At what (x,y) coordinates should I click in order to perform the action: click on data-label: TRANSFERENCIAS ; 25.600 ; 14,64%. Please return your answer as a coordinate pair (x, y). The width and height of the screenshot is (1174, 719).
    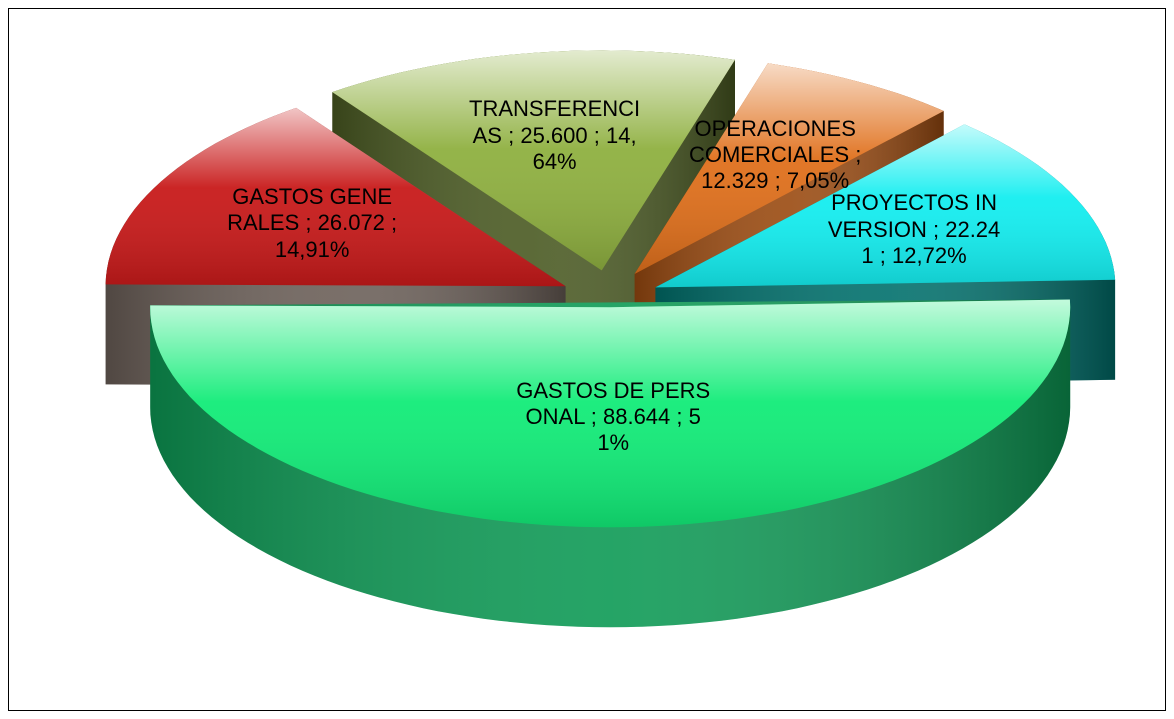
    Looking at the image, I should click on (554, 136).